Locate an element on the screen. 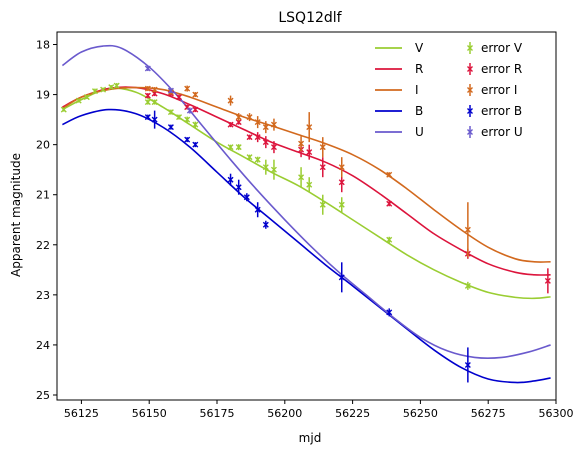 This screenshot has height=453, width=583. legend-item-error-b: error B is located at coordinates (495, 111).